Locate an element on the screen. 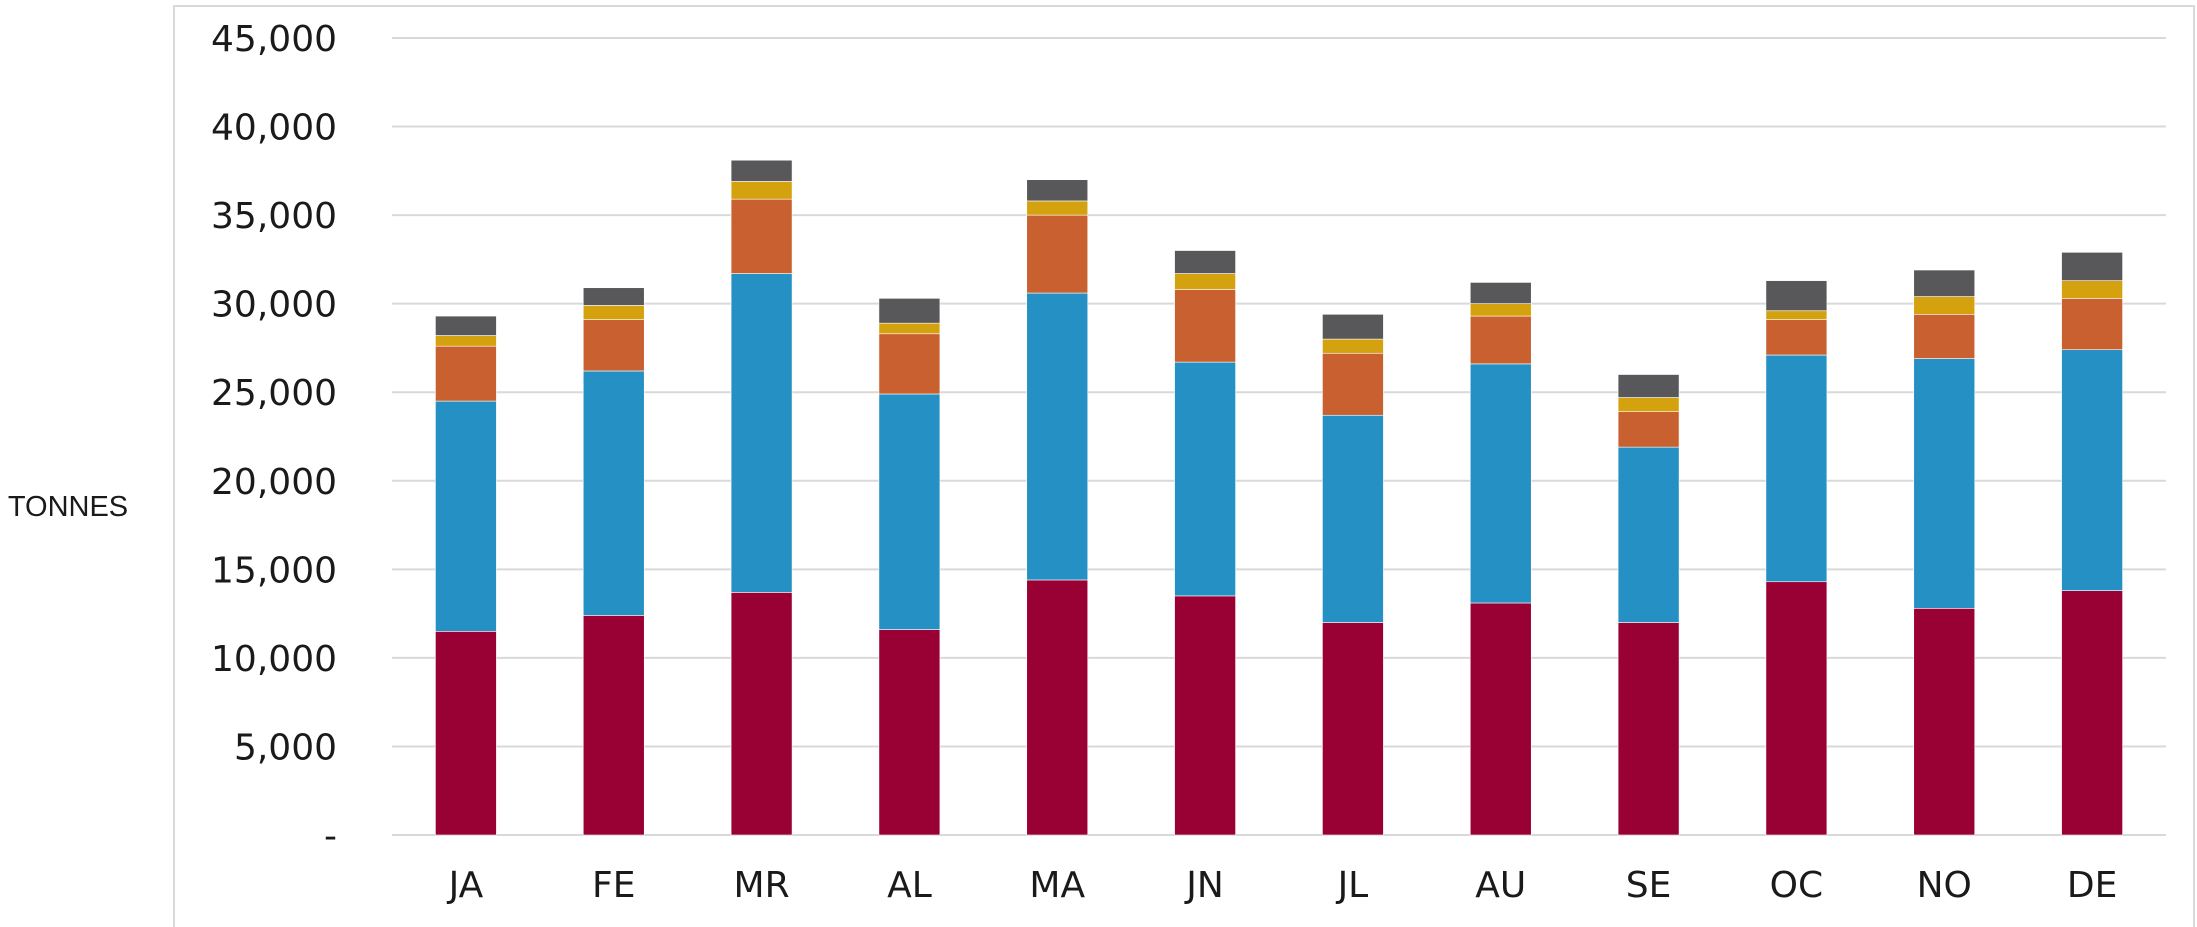 This screenshot has height=927, width=2197. x-tick-label: AL is located at coordinates (909, 885).